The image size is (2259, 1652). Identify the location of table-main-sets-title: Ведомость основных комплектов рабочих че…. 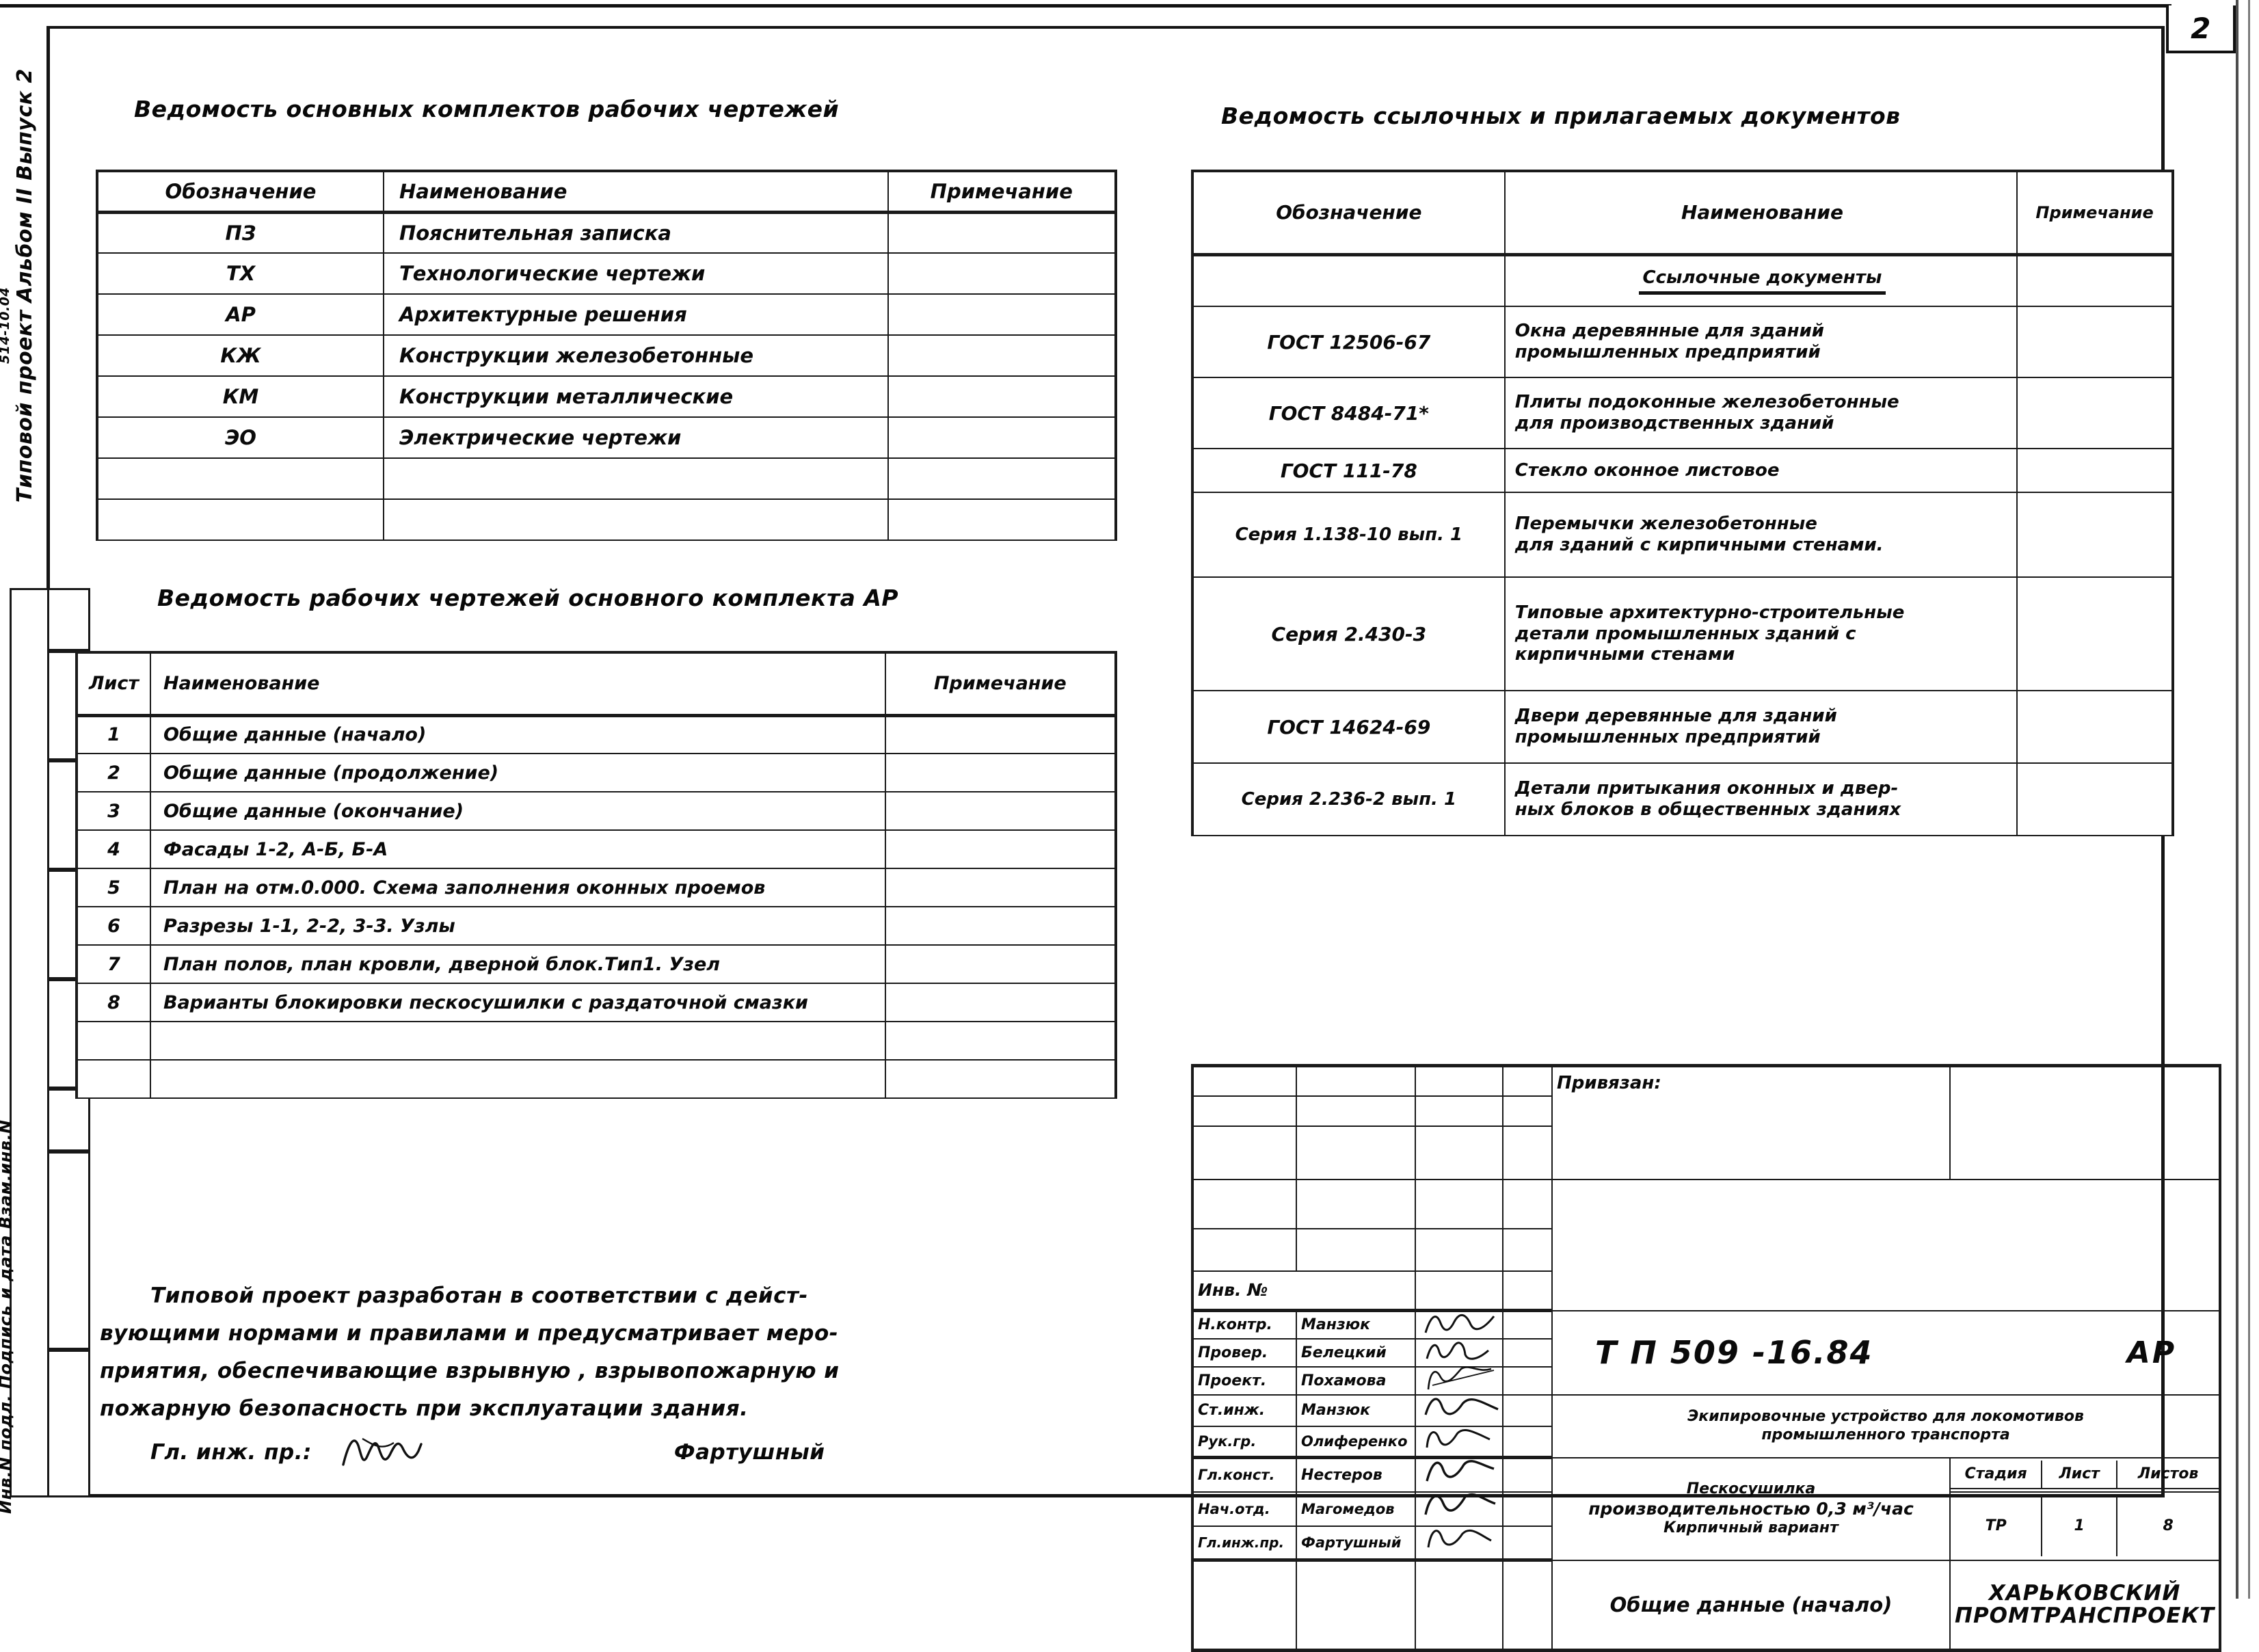
(487, 109).